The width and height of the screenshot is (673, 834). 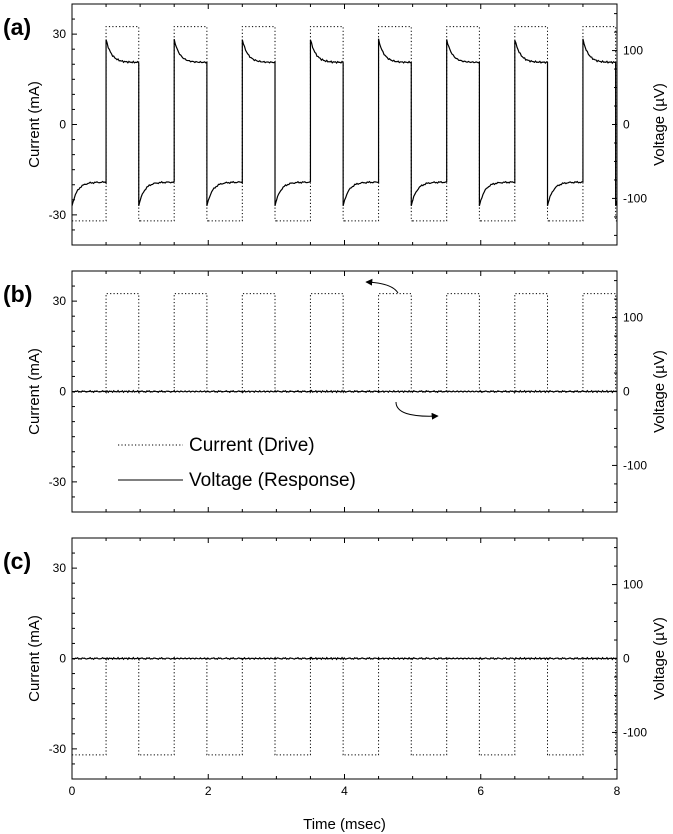 I want to click on x-tick-label: 4, so click(x=344, y=791).